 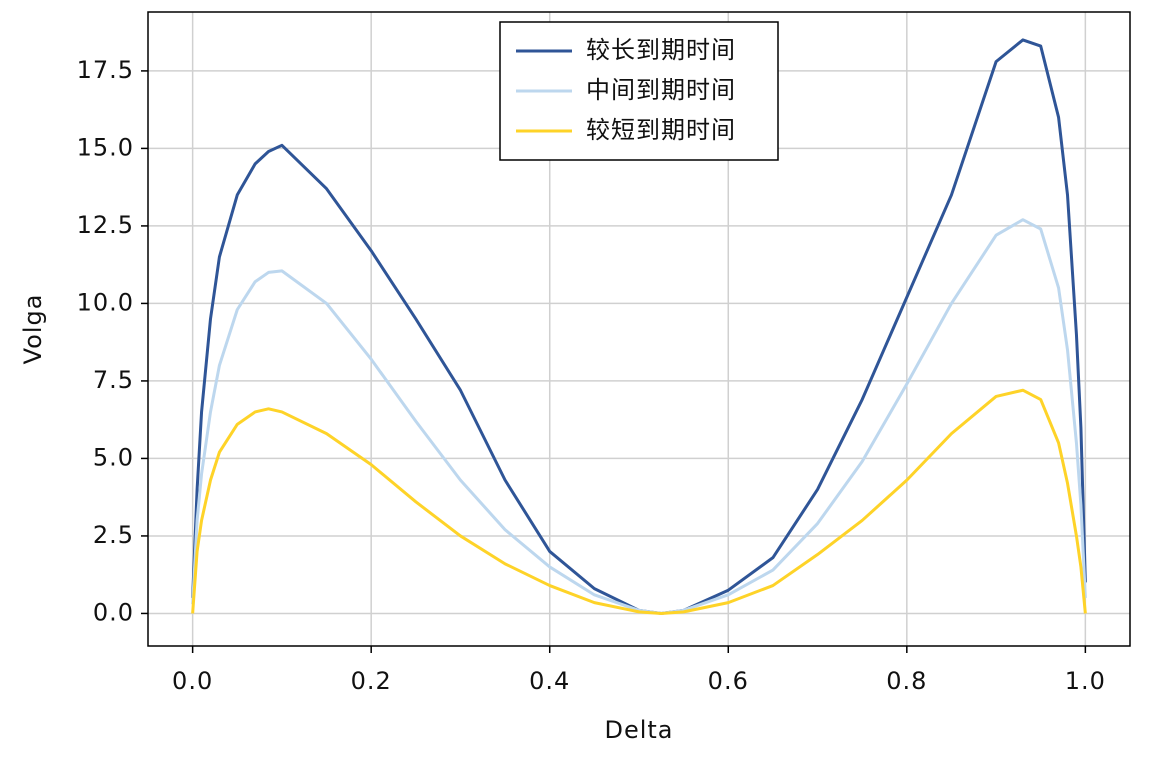 I want to click on y-tick-label: 5.0, so click(x=113, y=457).